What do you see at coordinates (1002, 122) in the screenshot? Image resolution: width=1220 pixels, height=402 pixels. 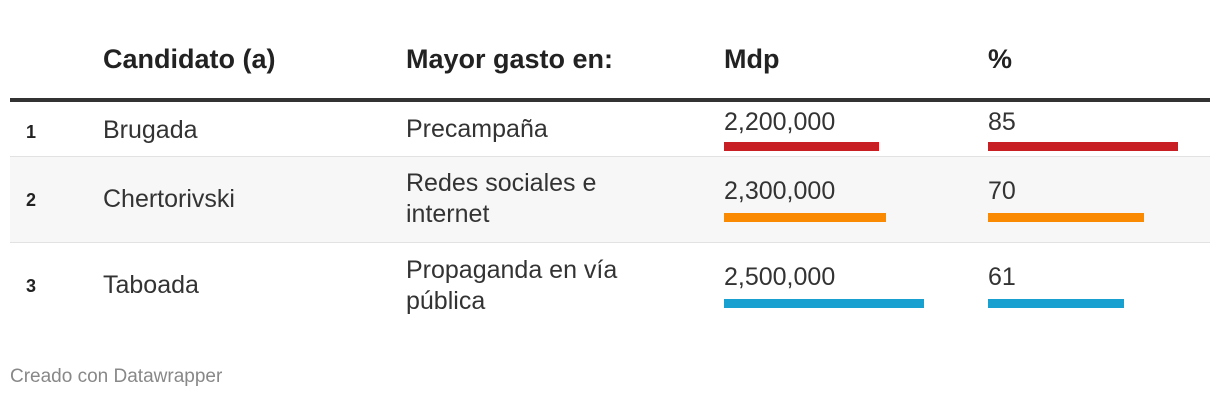 I see `percent-value: 85` at bounding box center [1002, 122].